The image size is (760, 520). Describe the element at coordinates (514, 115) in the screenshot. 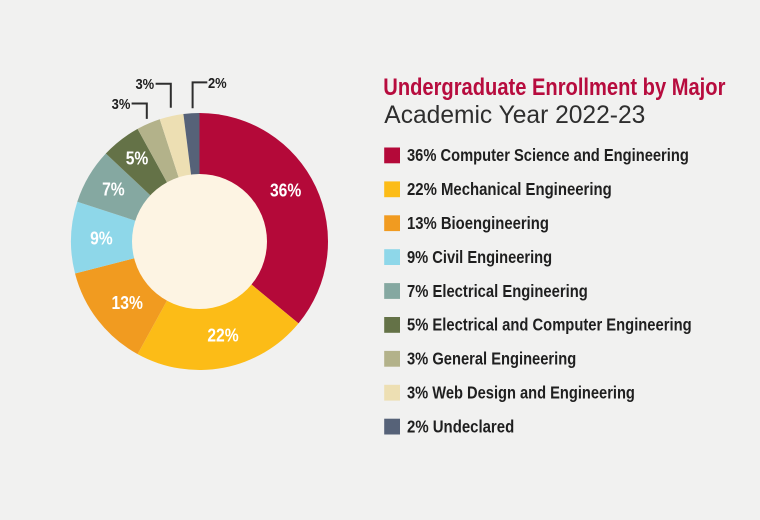

I see `svg-text: Academic Year 2022-23` at that location.